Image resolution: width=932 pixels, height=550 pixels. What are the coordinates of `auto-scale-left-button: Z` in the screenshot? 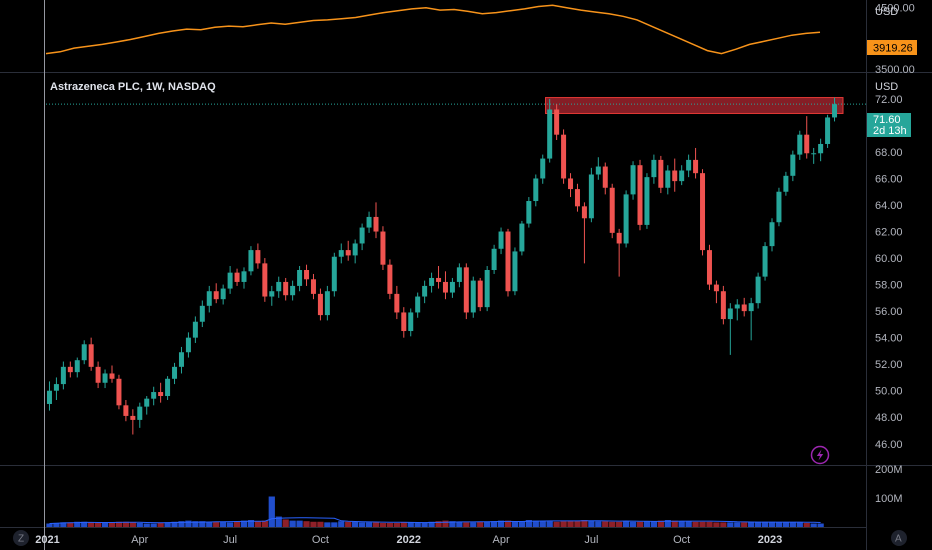 It's located at (21, 538).